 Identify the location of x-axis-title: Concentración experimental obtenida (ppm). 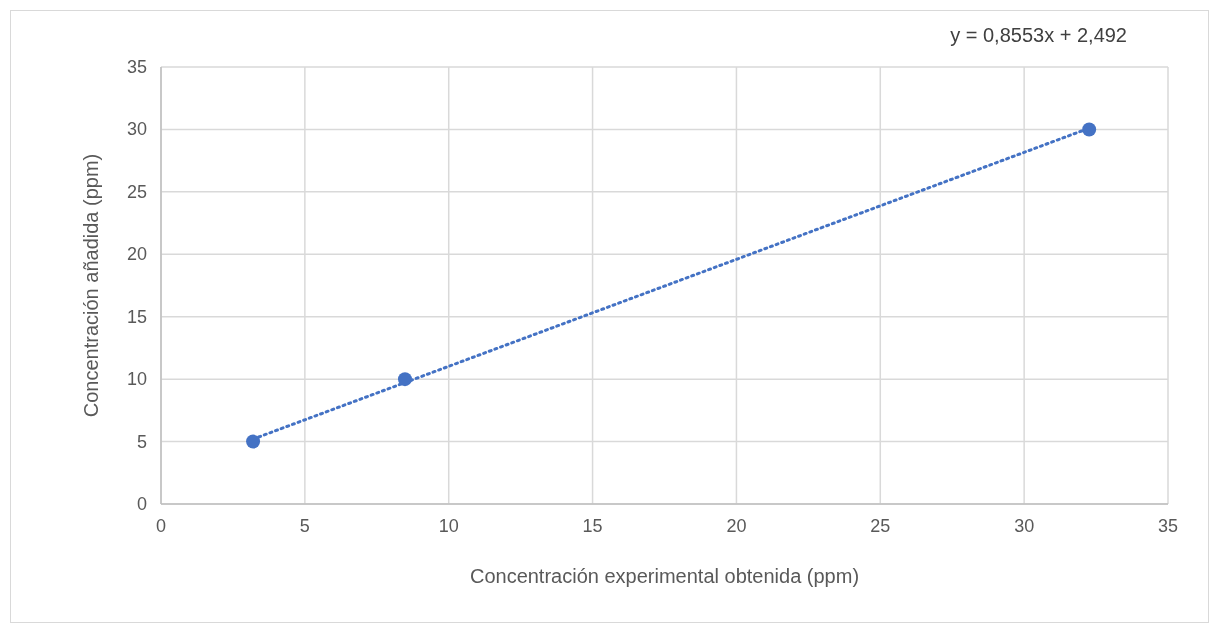
(664, 576).